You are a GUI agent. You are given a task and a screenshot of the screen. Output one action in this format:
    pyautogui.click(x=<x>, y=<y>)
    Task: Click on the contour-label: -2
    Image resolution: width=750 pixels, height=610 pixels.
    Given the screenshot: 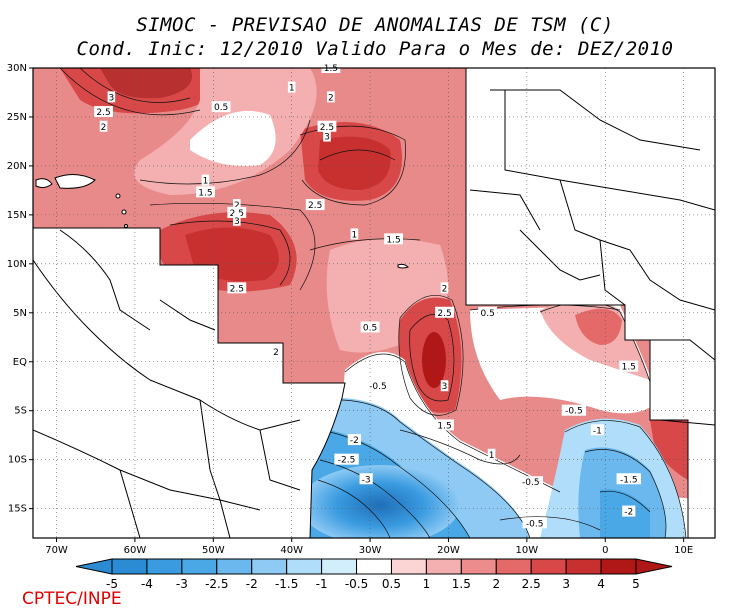 What is the action you would take?
    pyautogui.click(x=354, y=440)
    